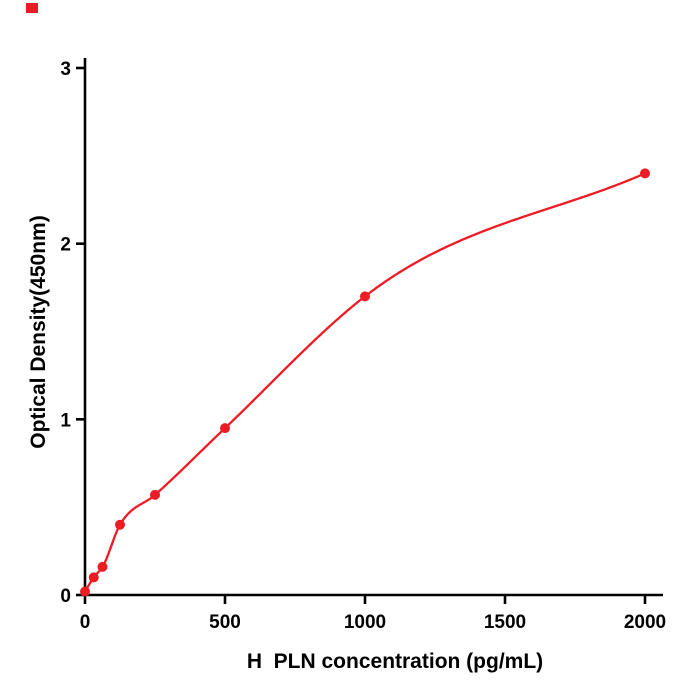 The width and height of the screenshot is (700, 700). What do you see at coordinates (65, 596) in the screenshot?
I see `y-tick-label: 0` at bounding box center [65, 596].